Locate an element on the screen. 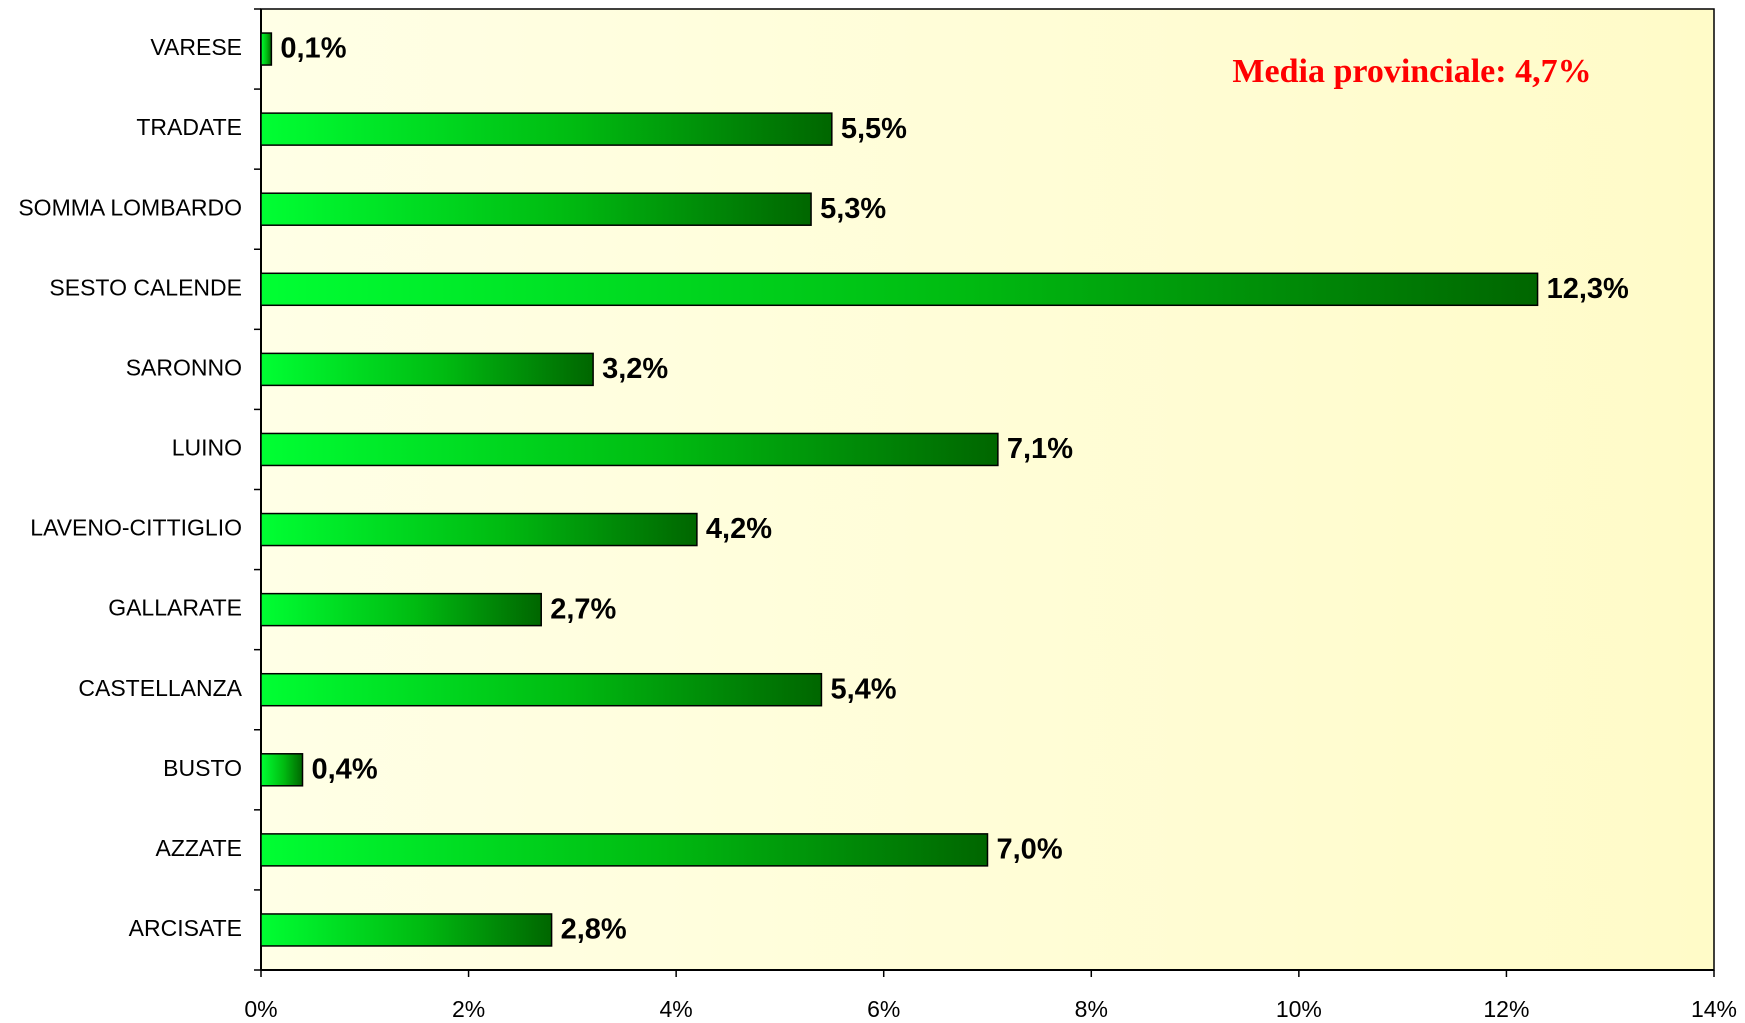  x-tick-label: 12% is located at coordinates (1506, 1009).